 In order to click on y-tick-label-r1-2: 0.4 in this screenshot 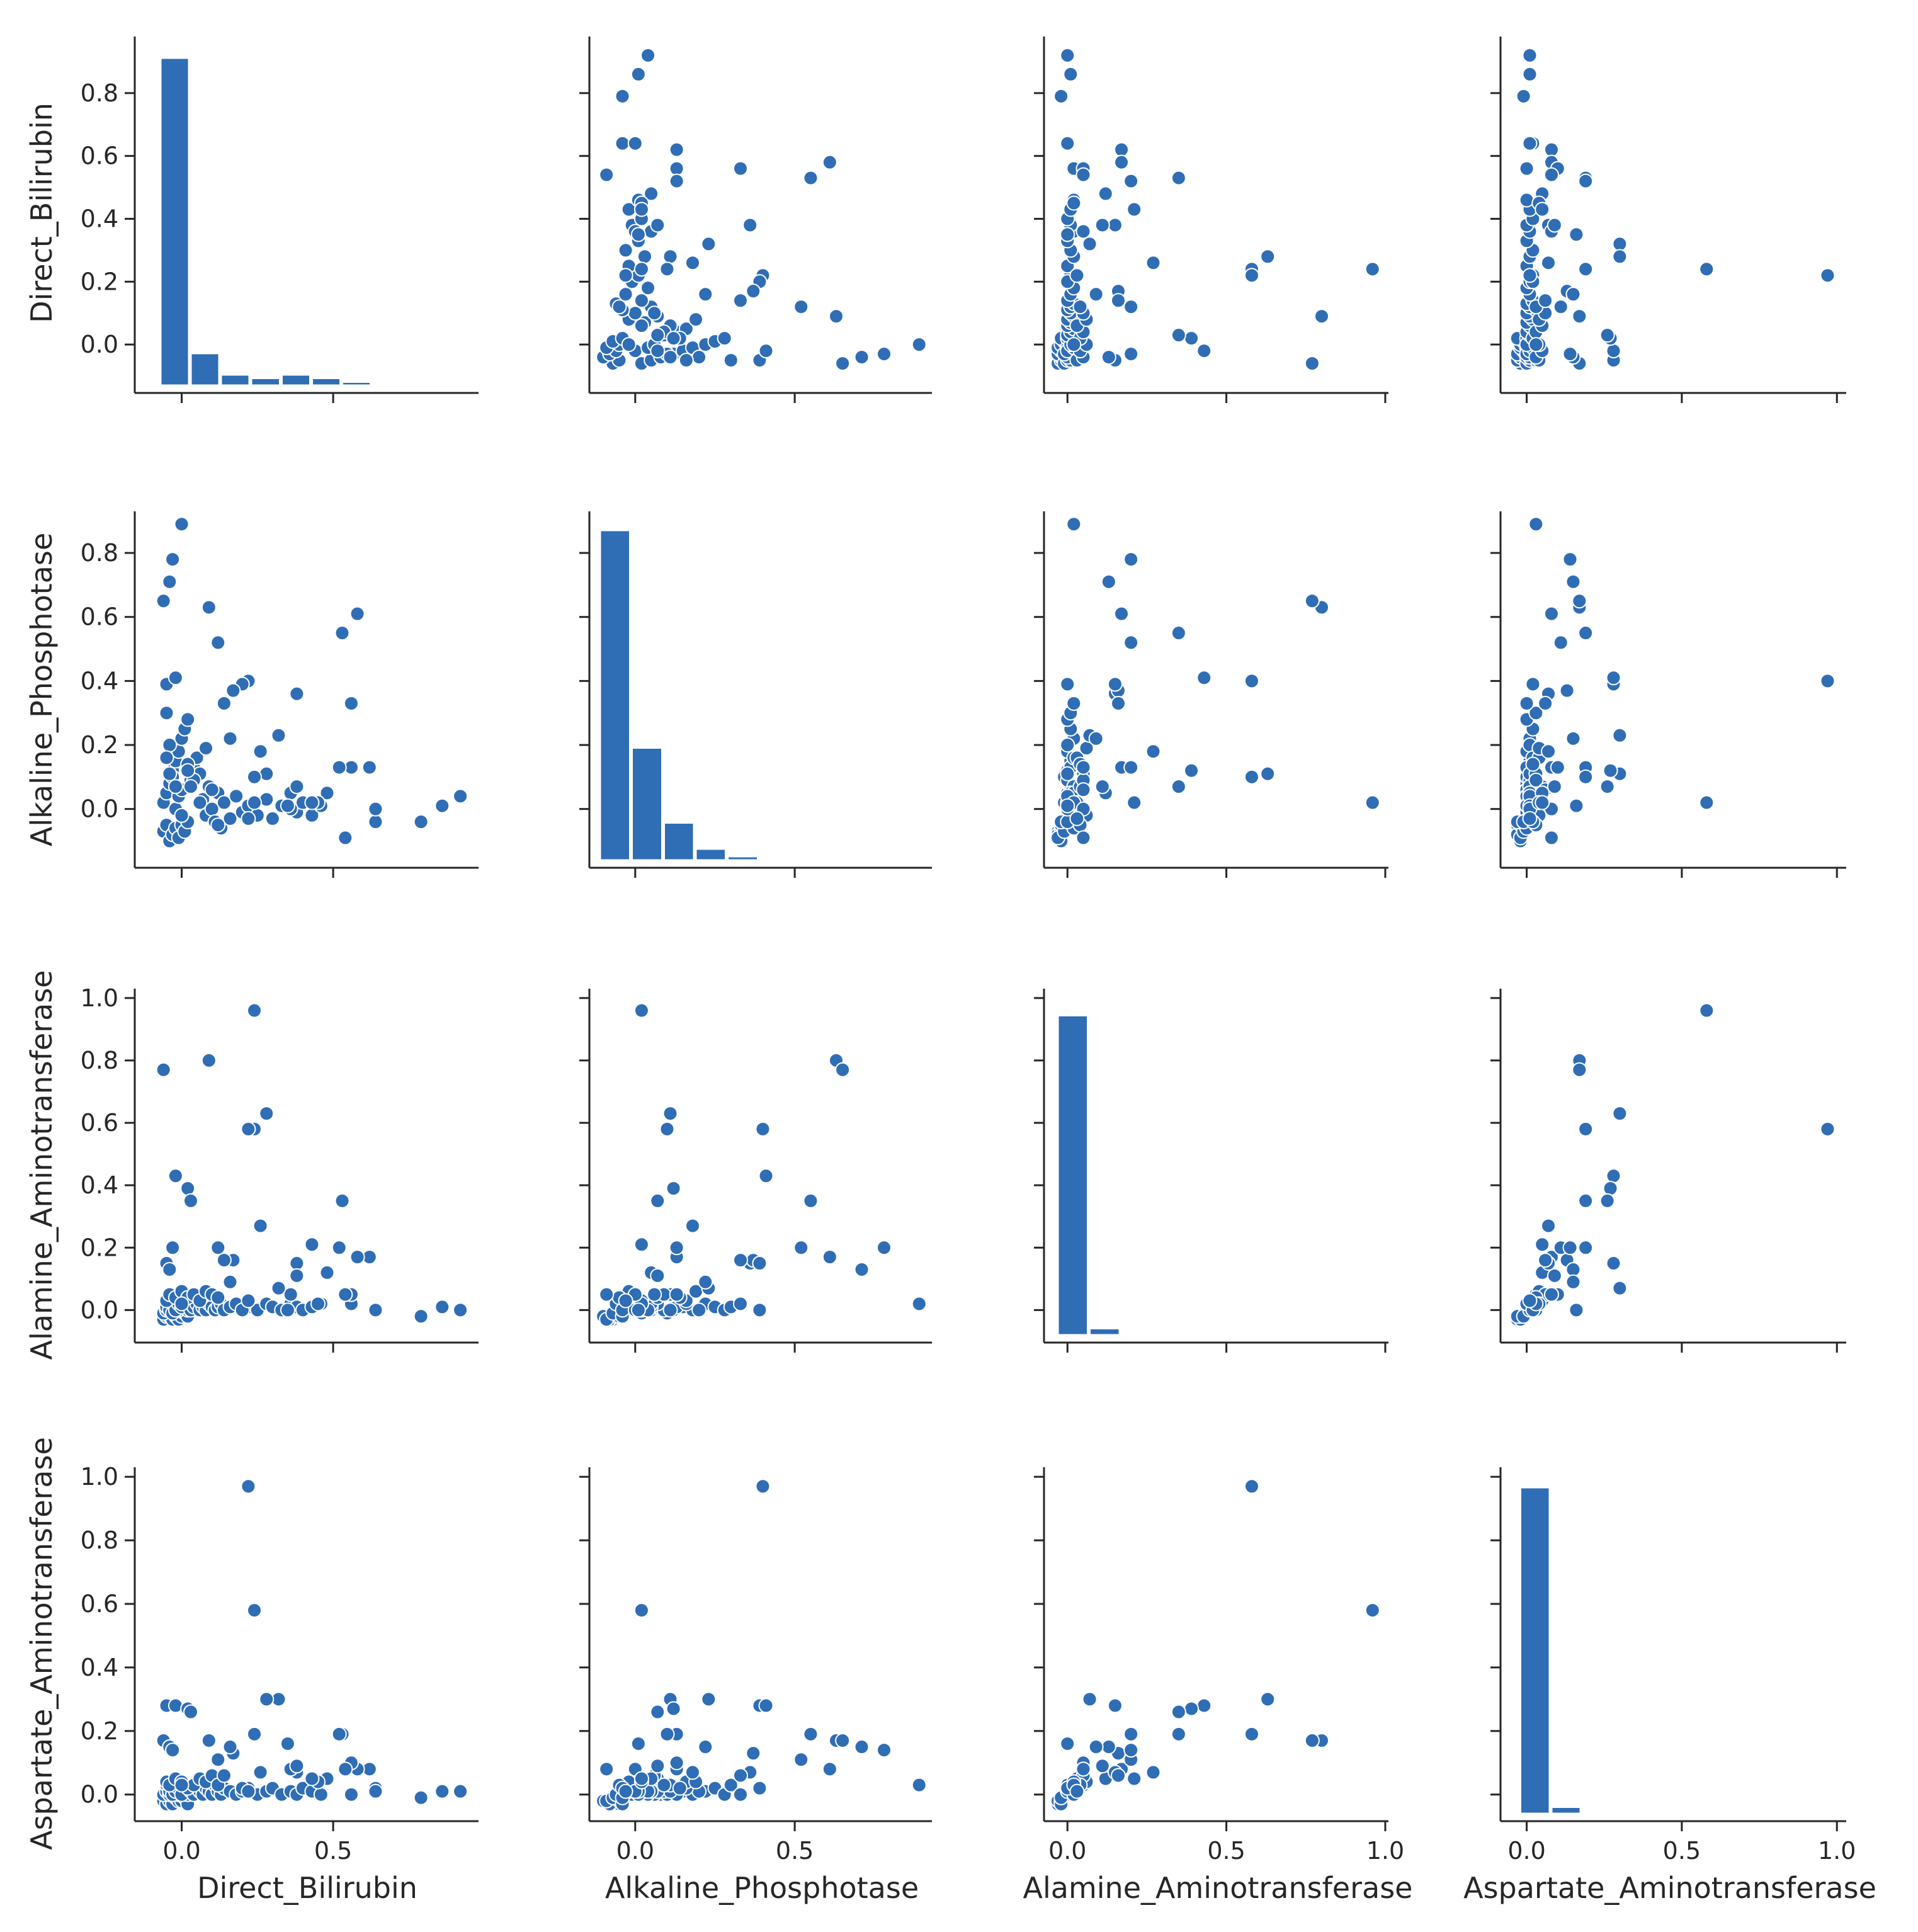, I will do `click(99, 681)`.